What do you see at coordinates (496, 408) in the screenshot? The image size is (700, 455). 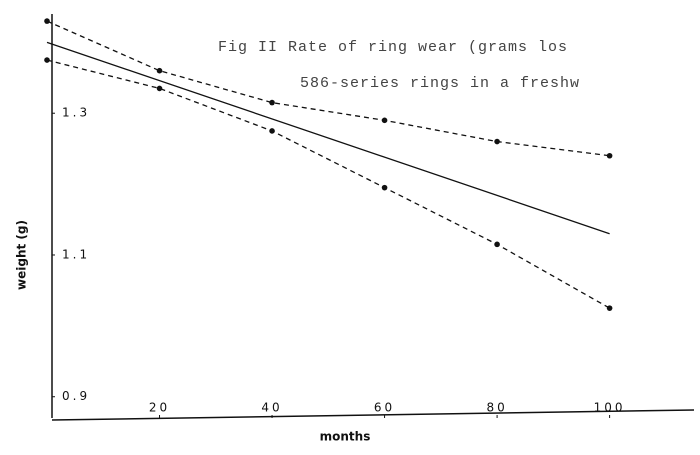 I see `x-tick-label: 80` at bounding box center [496, 408].